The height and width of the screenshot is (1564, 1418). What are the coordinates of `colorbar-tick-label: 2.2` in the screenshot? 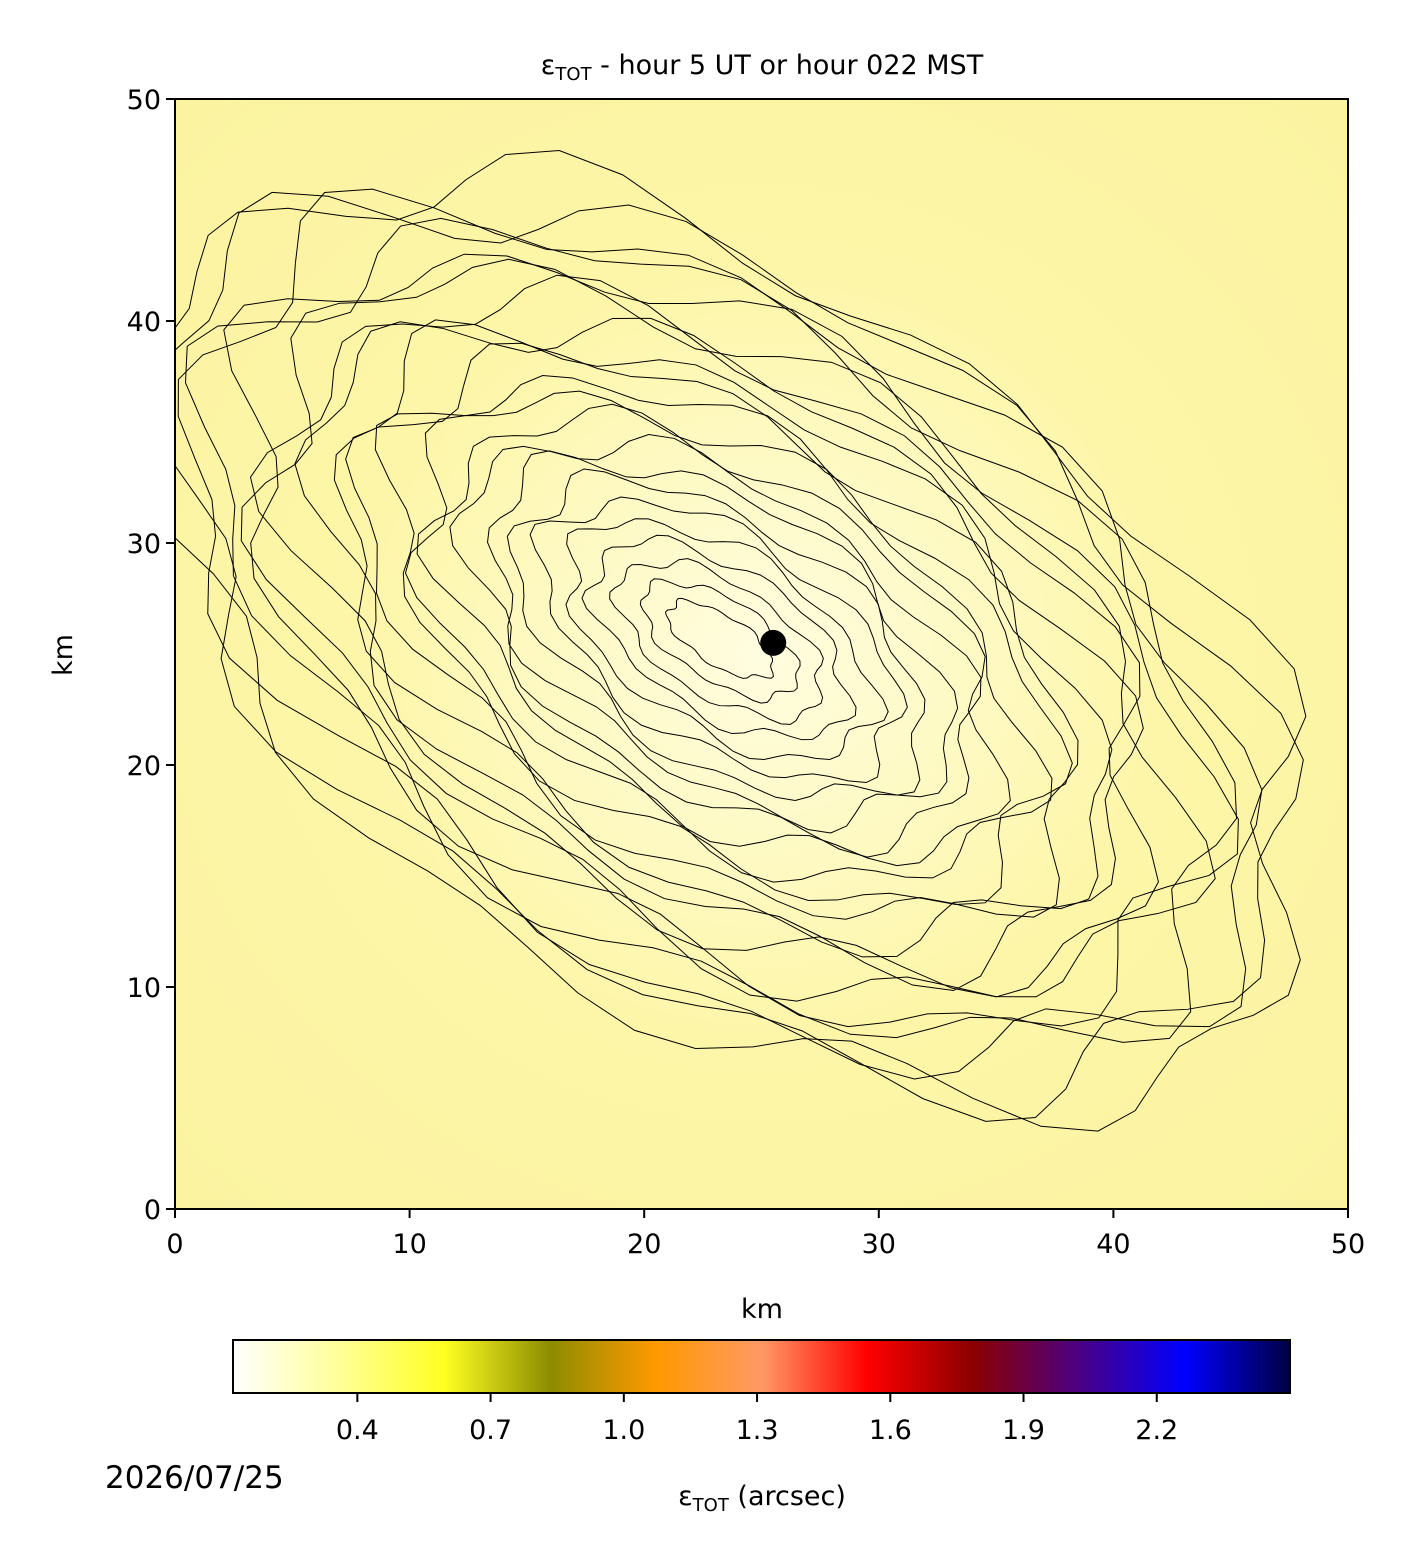 It's located at (1156, 1430).